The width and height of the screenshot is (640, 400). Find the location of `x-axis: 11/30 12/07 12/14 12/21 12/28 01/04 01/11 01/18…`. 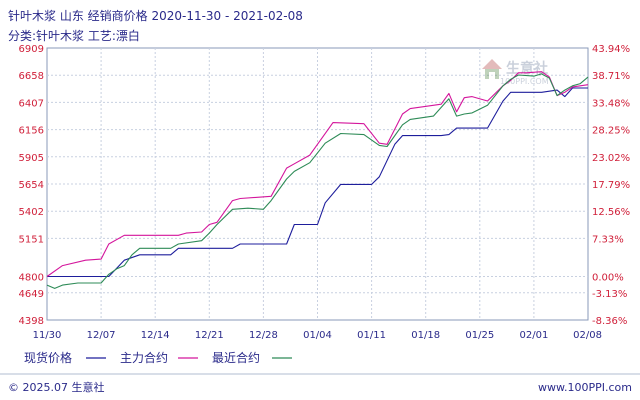

x-axis: 11/30 12/07 12/14 12/21 12/28 01/04 01/11 01/18… is located at coordinates (317, 335).